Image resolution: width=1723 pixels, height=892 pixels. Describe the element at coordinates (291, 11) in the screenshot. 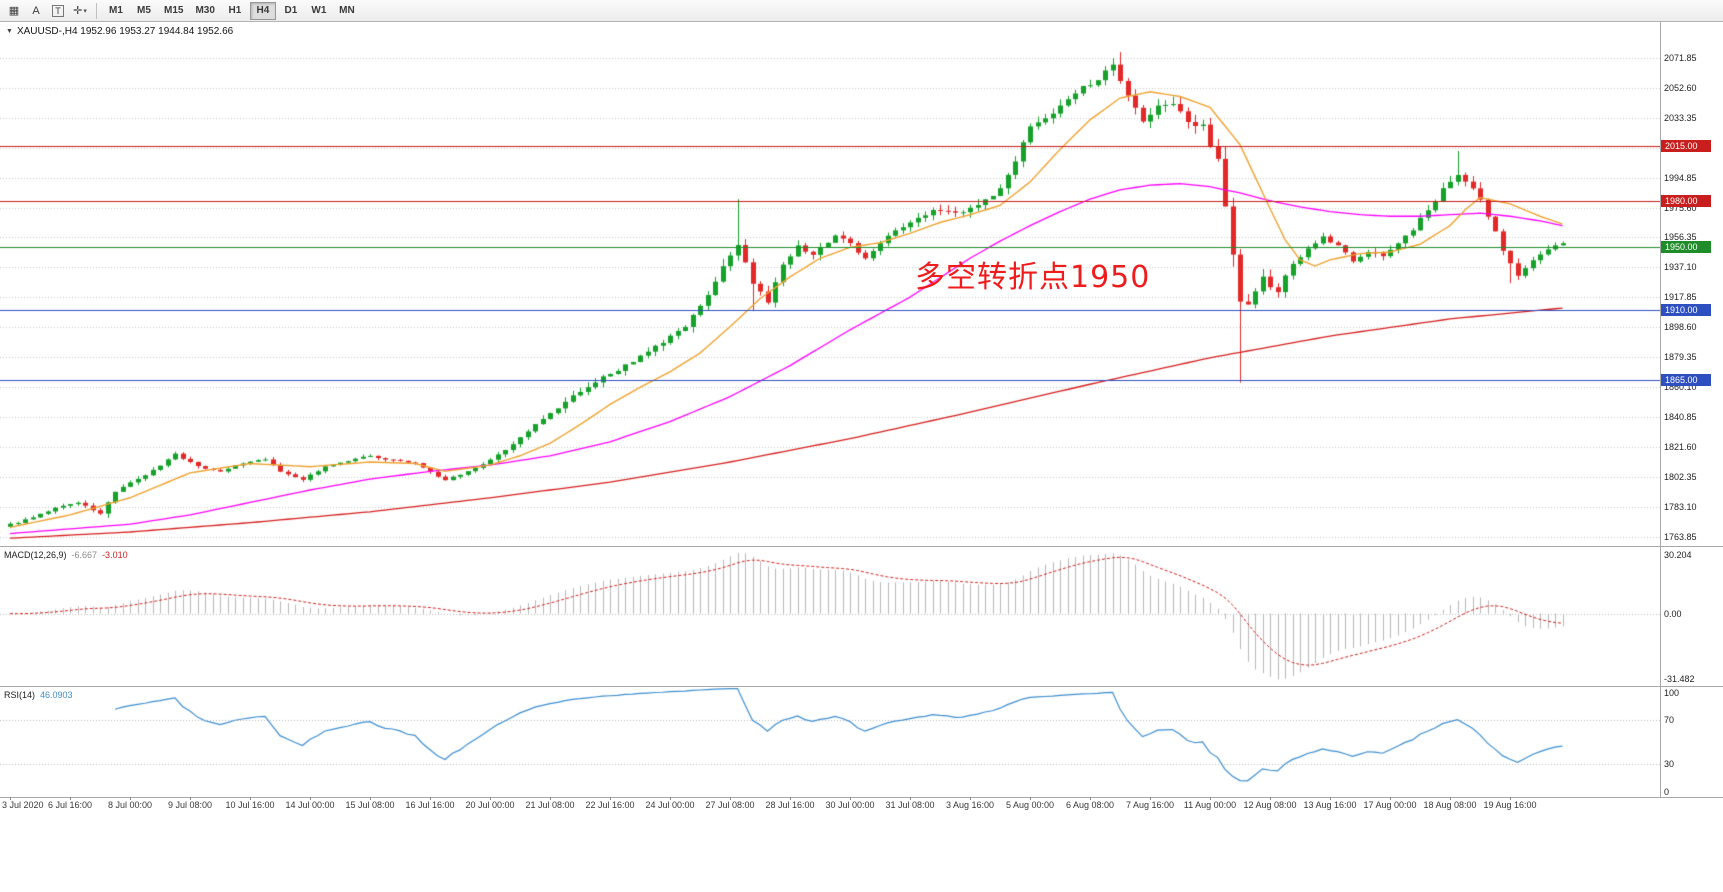

I see `timeframe-d1-button: D1` at that location.